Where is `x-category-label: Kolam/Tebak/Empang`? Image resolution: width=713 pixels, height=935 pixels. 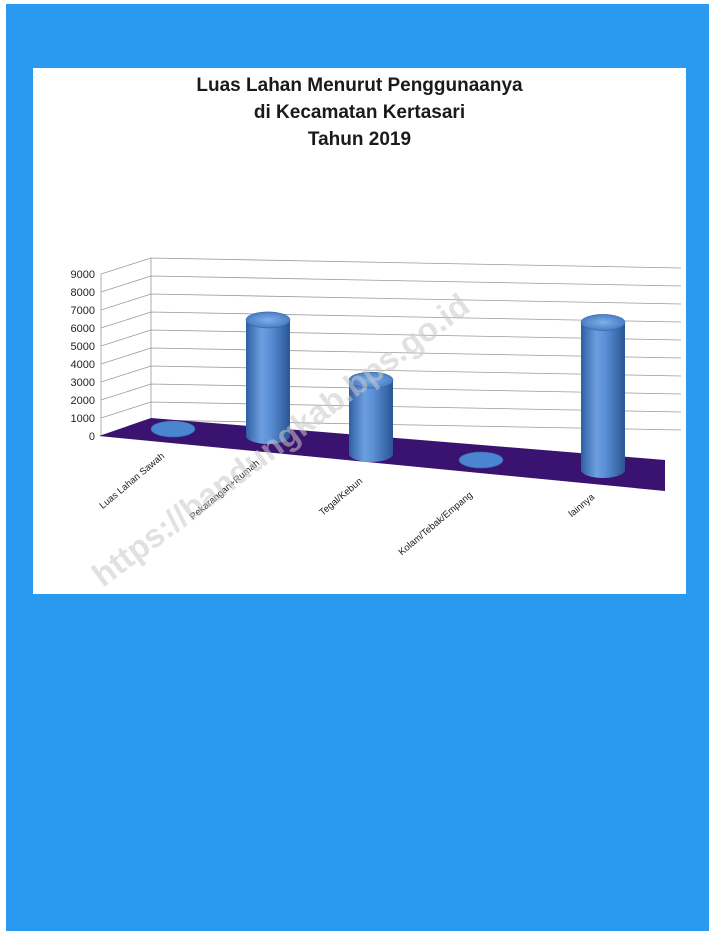
x-category-label: Kolam/Tebak/Empang is located at coordinates (436, 524).